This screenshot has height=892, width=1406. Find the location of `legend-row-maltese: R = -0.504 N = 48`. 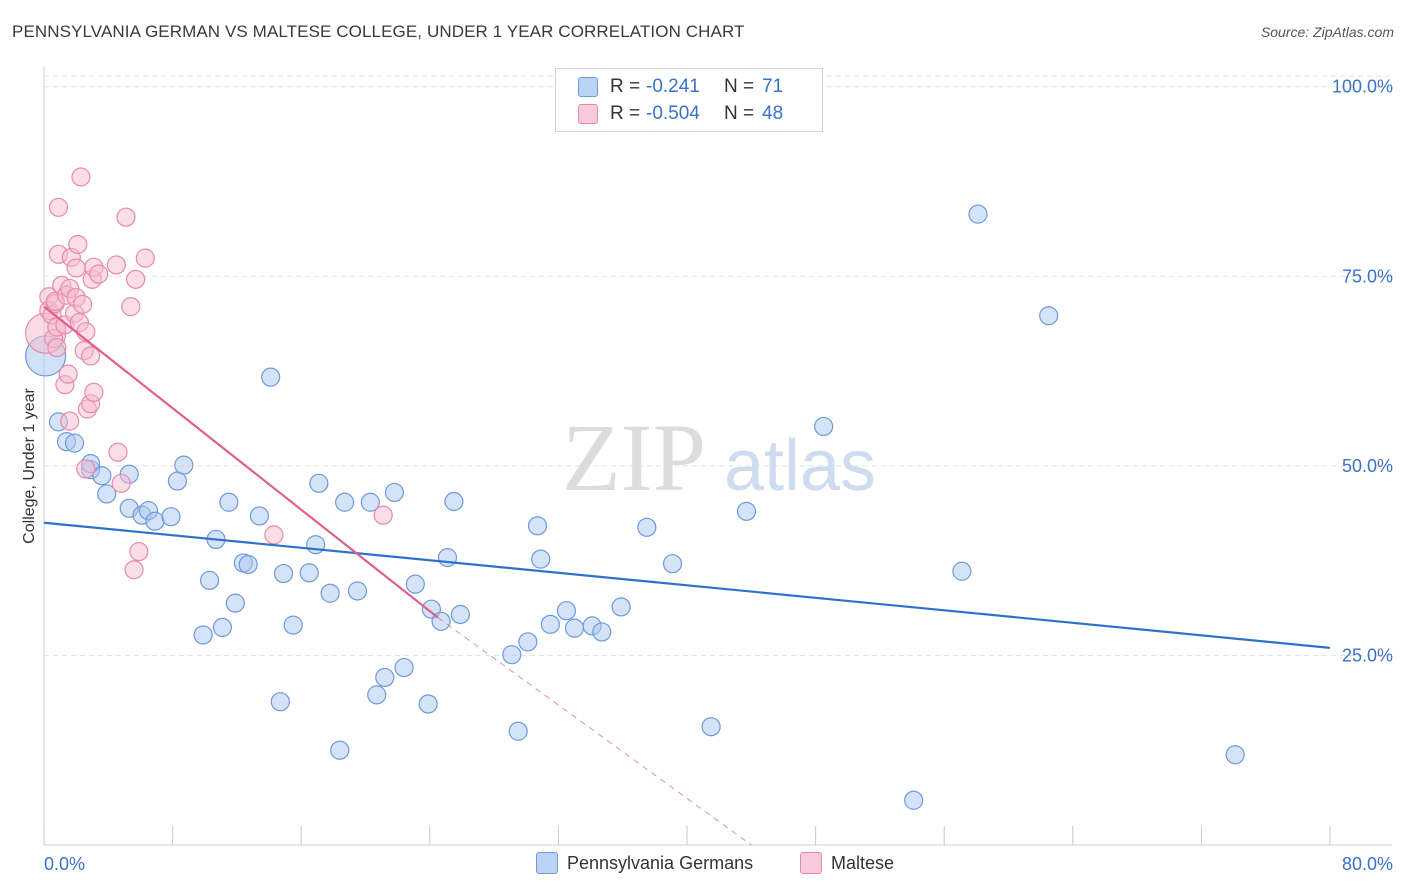

legend-row-maltese: R = -0.504 N = 48 is located at coordinates (680, 114).